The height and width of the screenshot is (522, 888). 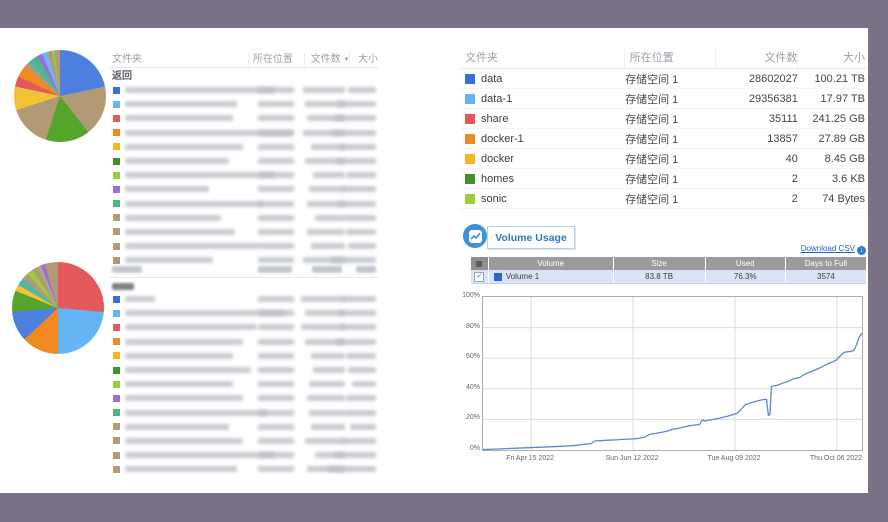 I want to click on chart-plot-area, so click(x=672, y=373).